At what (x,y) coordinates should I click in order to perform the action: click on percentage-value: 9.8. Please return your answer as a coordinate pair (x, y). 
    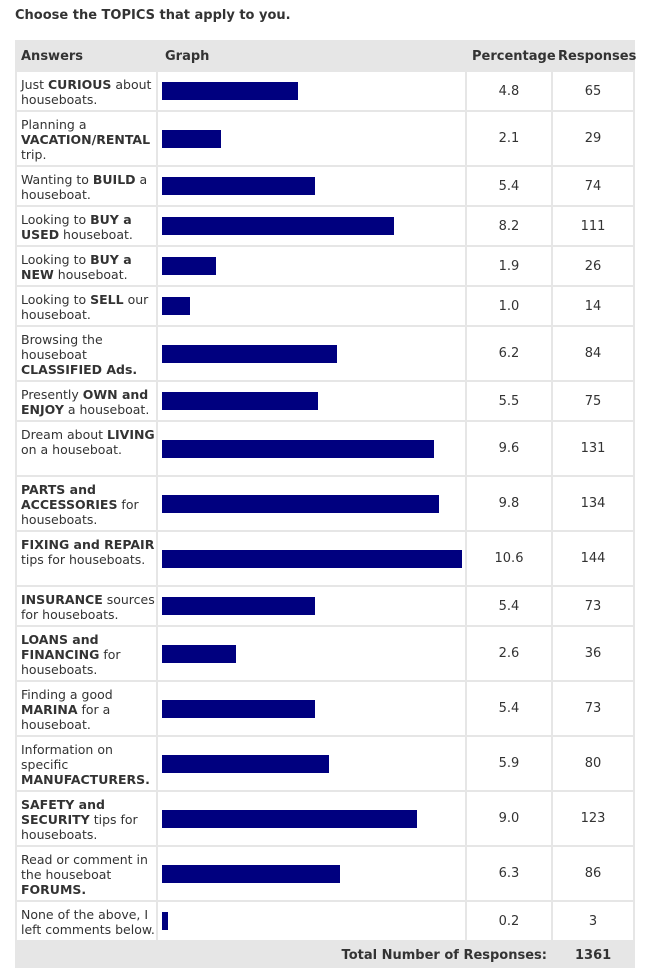
    Looking at the image, I should click on (509, 503).